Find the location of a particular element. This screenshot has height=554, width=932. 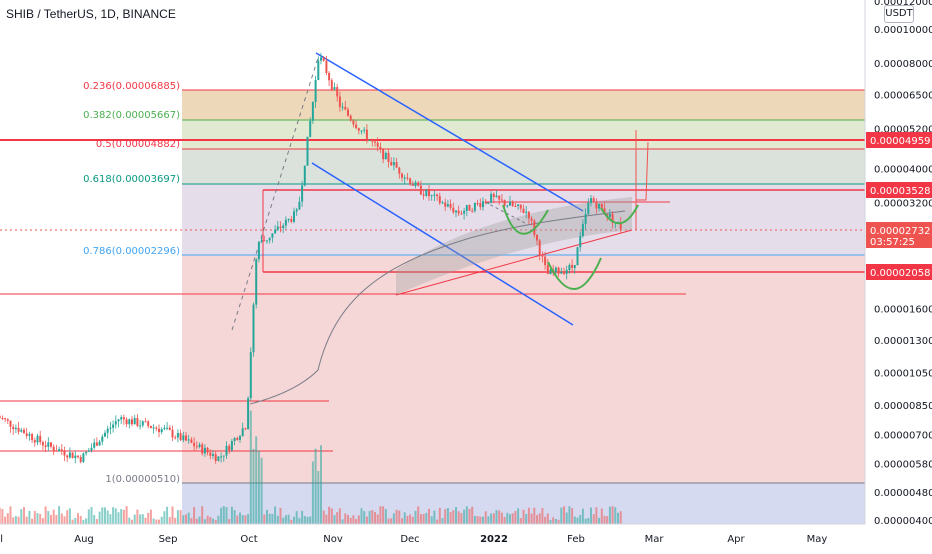

price-label-3: 0.00002058 is located at coordinates (900, 273).